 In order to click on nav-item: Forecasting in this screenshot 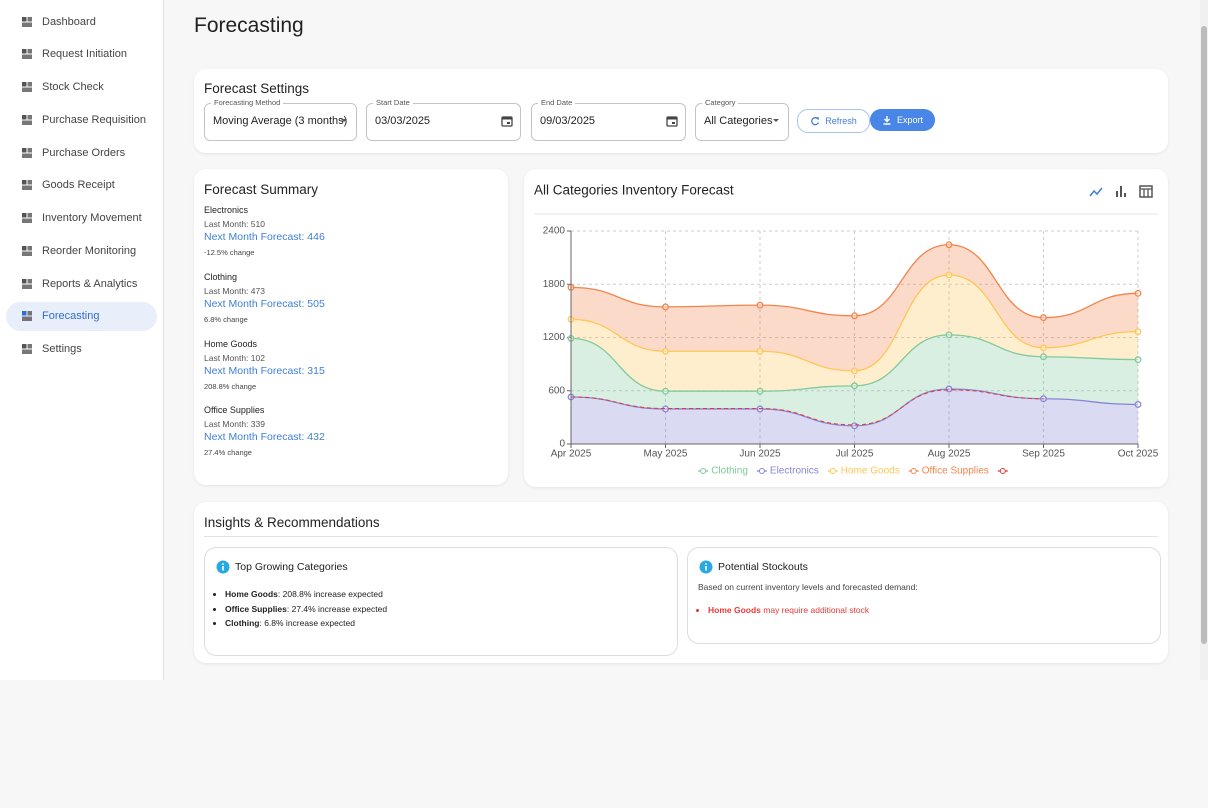, I will do `click(81, 316)`.